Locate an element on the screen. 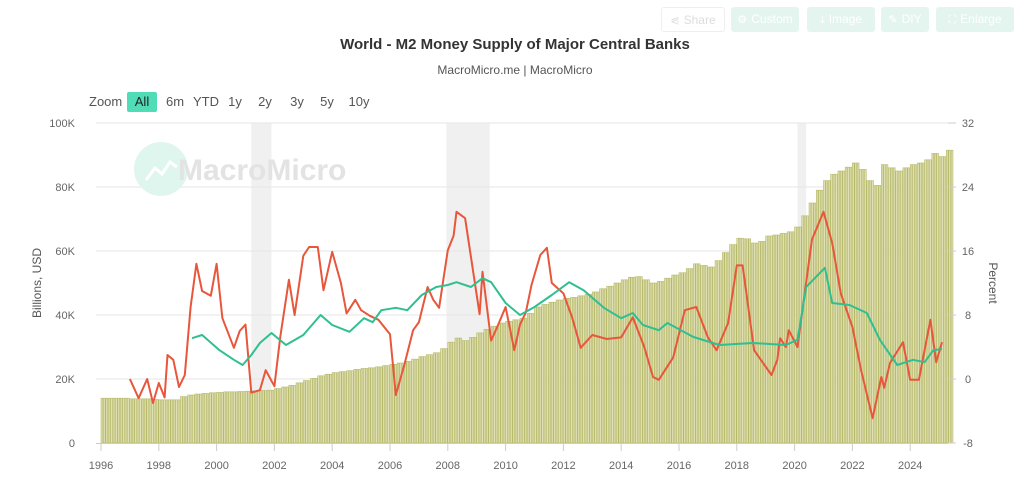 The image size is (1024, 486). download-icon: ⤓ is located at coordinates (822, 20).